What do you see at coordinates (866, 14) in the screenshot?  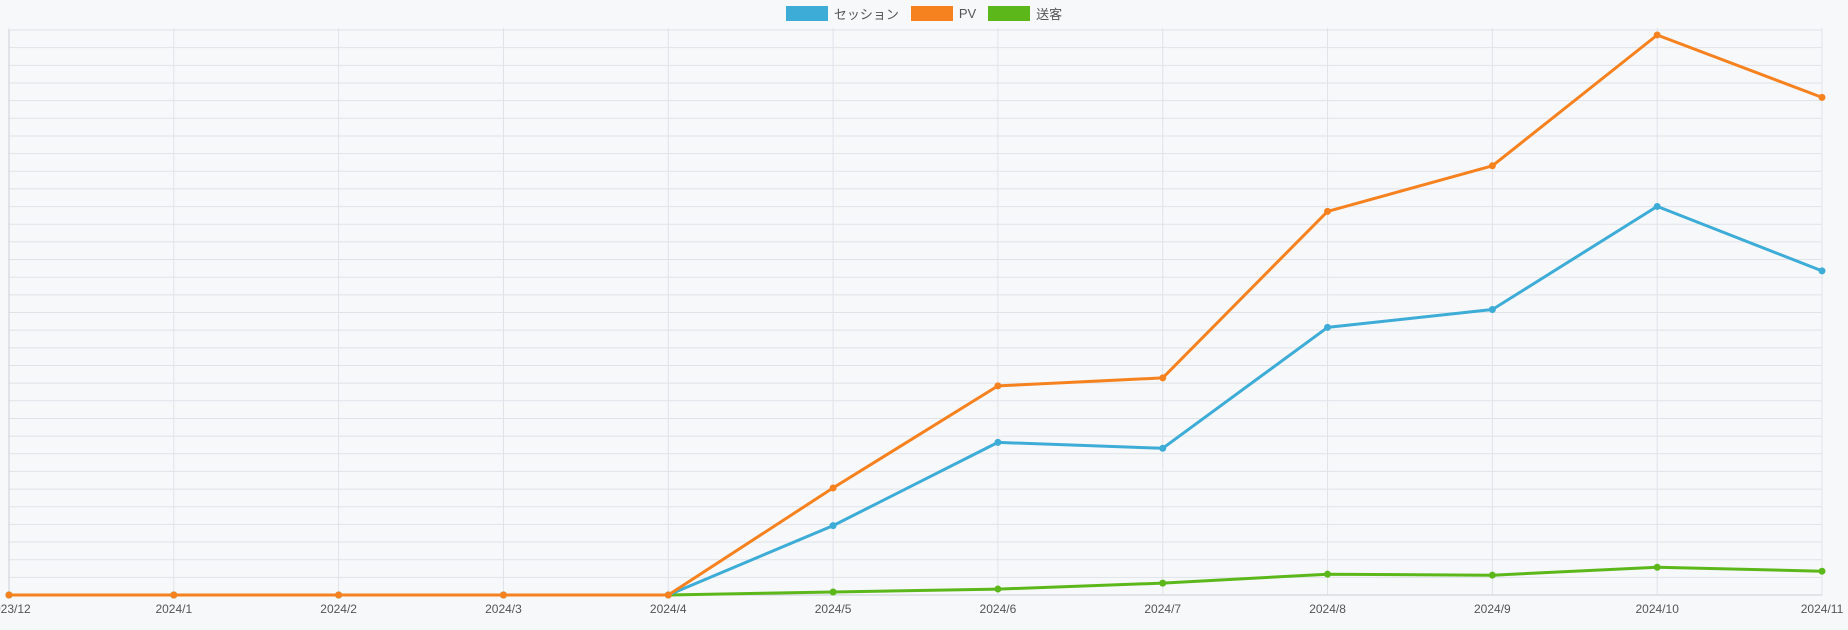 I see `legend-label-sessions: セッション` at bounding box center [866, 14].